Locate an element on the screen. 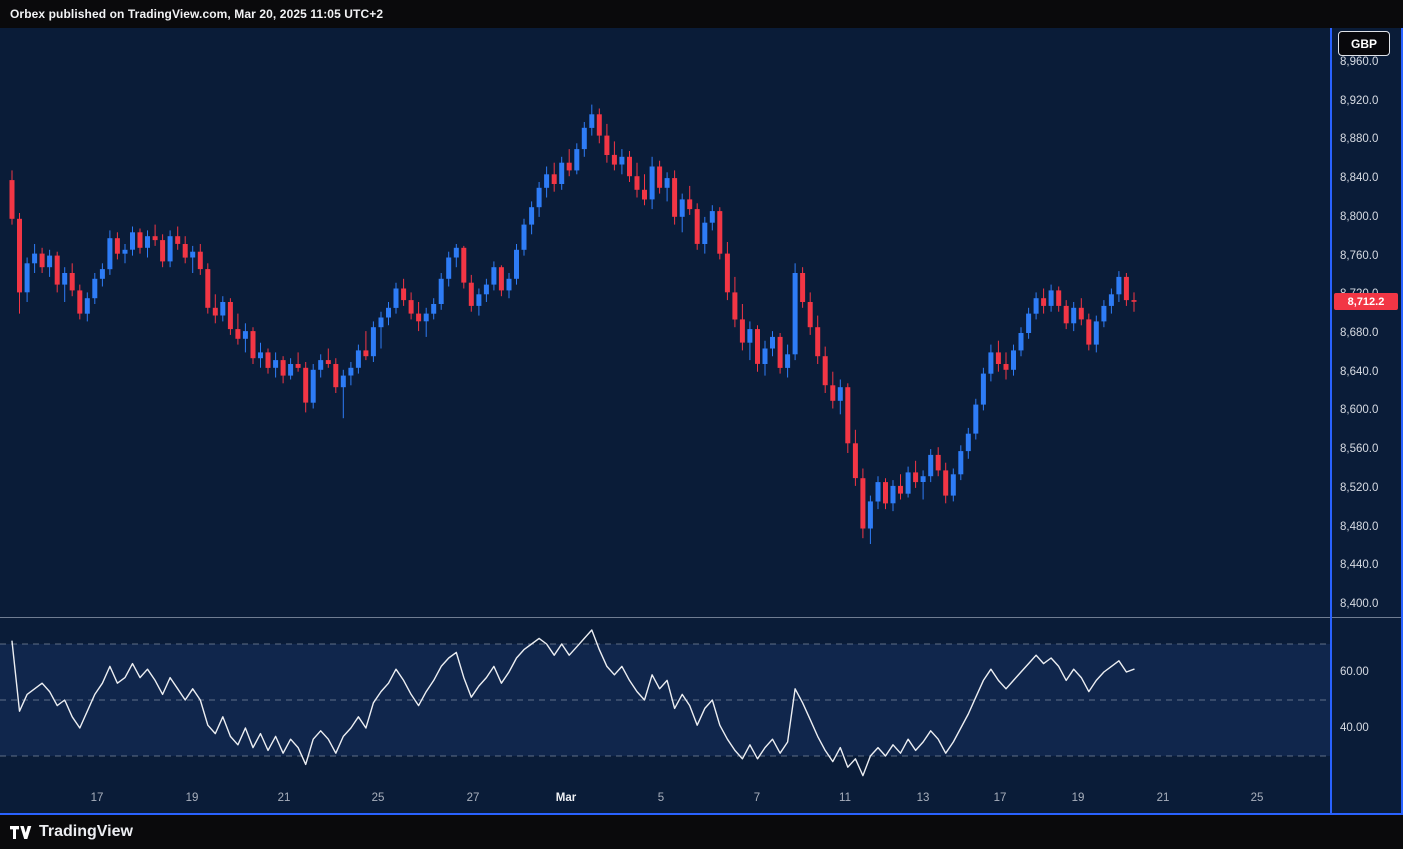 Image resolution: width=1403 pixels, height=849 pixels. chart-frame-bottom is located at coordinates (701, 814).